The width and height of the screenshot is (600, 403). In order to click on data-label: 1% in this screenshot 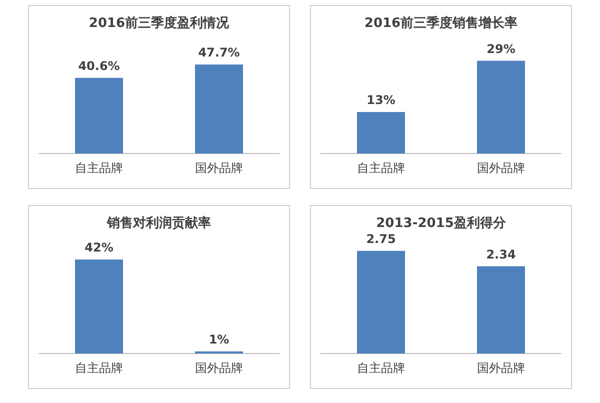, I will do `click(219, 339)`.